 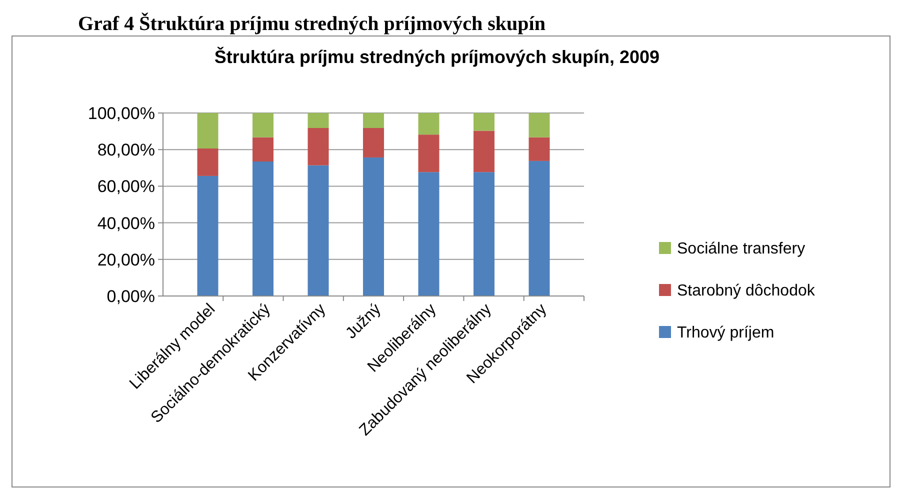 I want to click on y-tick-label: 80,00%, so click(x=126, y=150).